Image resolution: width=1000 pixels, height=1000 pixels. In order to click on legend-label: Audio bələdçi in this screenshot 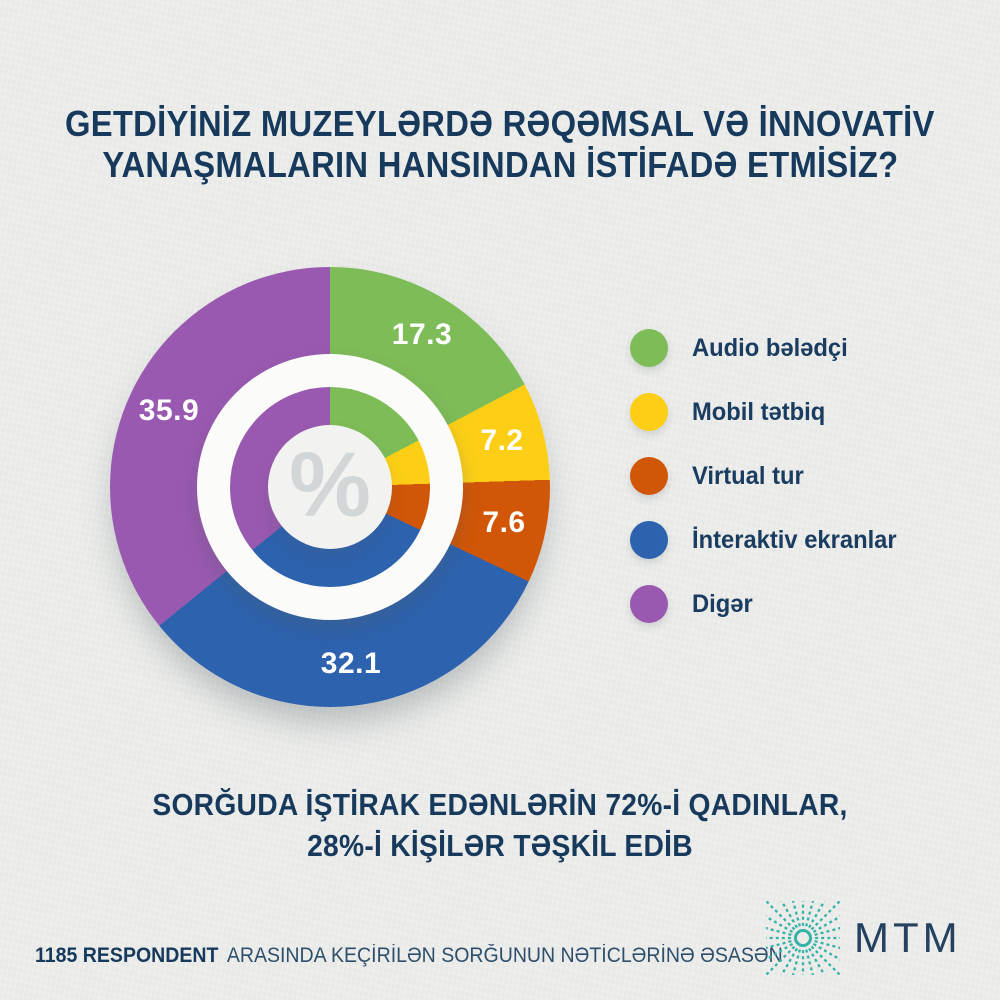, I will do `click(770, 347)`.